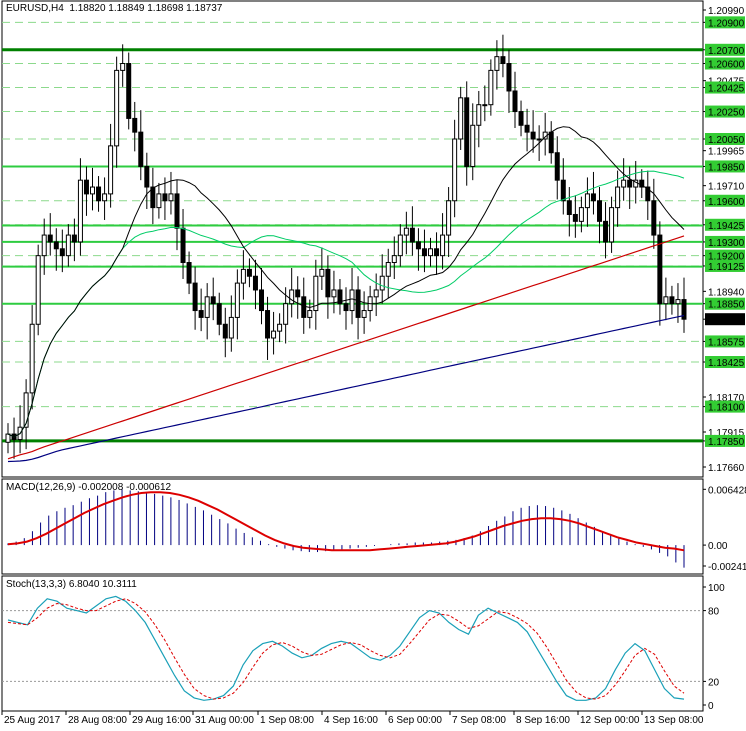 The width and height of the screenshot is (746, 731). What do you see at coordinates (224, 720) in the screenshot?
I see `time-tick-label: 31 Aug 00:00` at bounding box center [224, 720].